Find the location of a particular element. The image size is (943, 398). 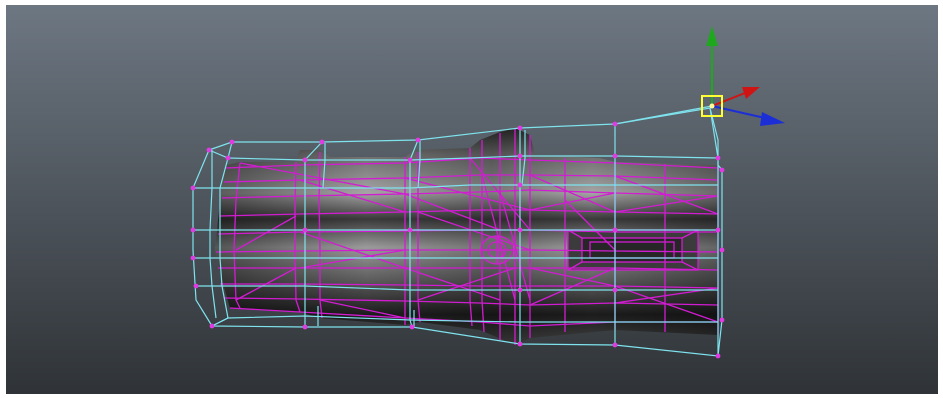

move-tool-manipulator-icon is located at coordinates (743, 76).